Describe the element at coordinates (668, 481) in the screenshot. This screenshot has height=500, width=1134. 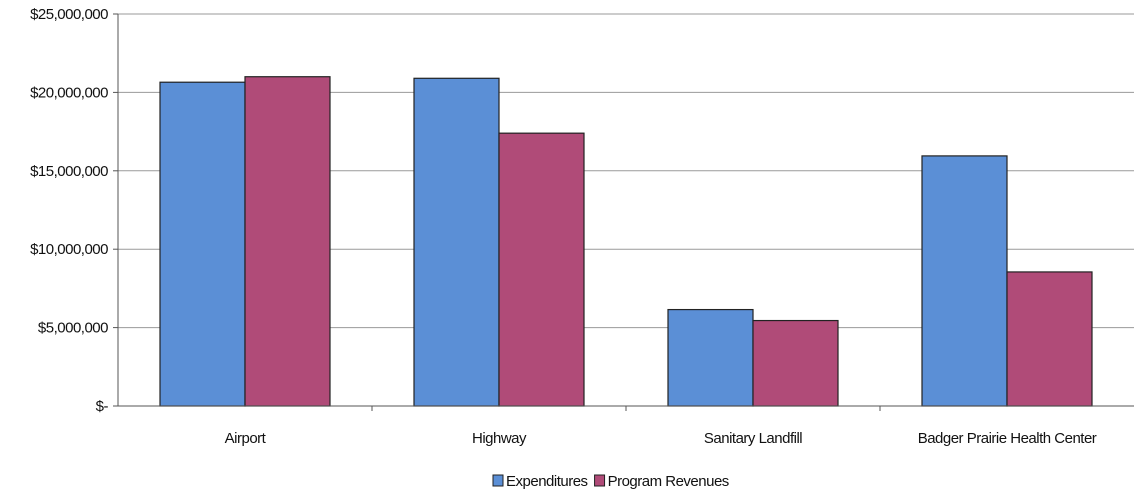
I see `legend-label: Program Revenues` at that location.